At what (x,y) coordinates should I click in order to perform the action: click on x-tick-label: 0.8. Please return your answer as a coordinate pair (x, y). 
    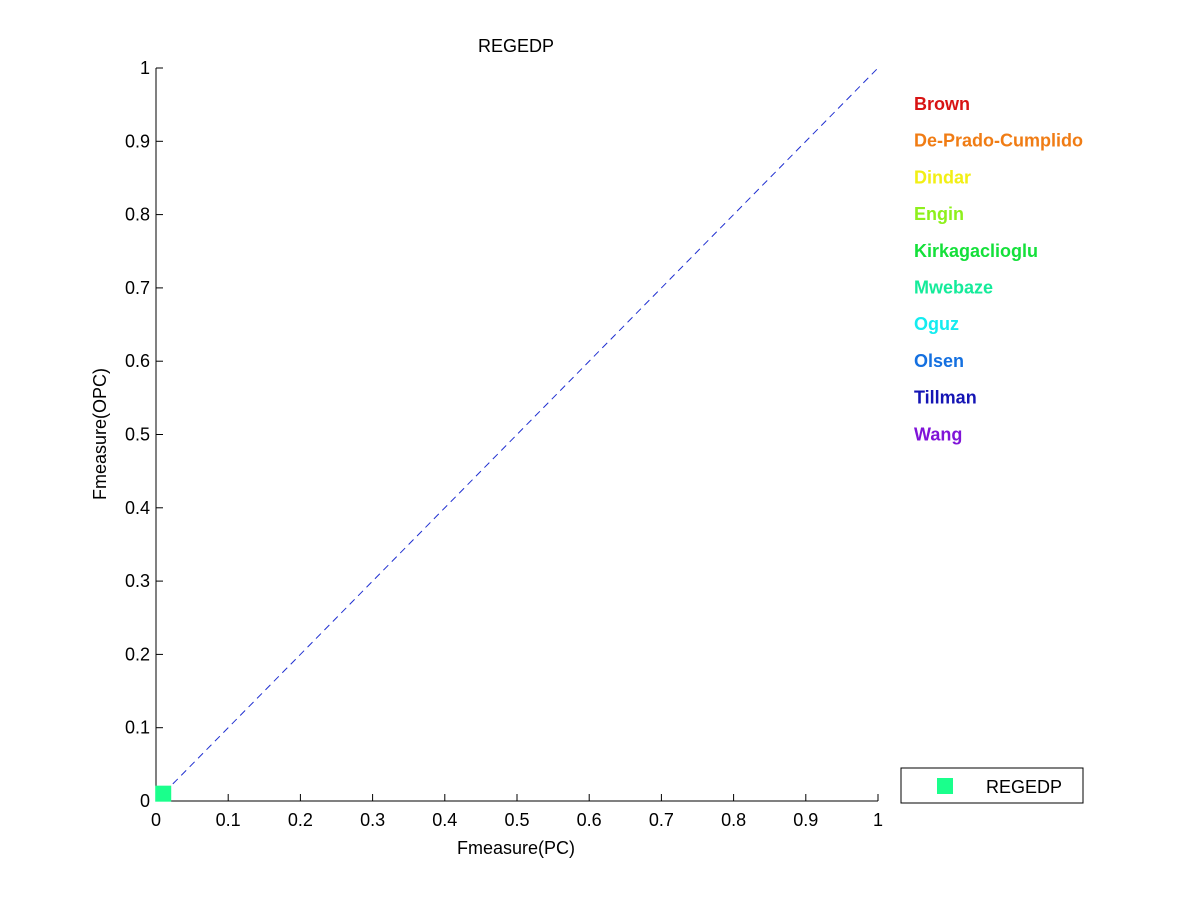
    Looking at the image, I should click on (733, 820).